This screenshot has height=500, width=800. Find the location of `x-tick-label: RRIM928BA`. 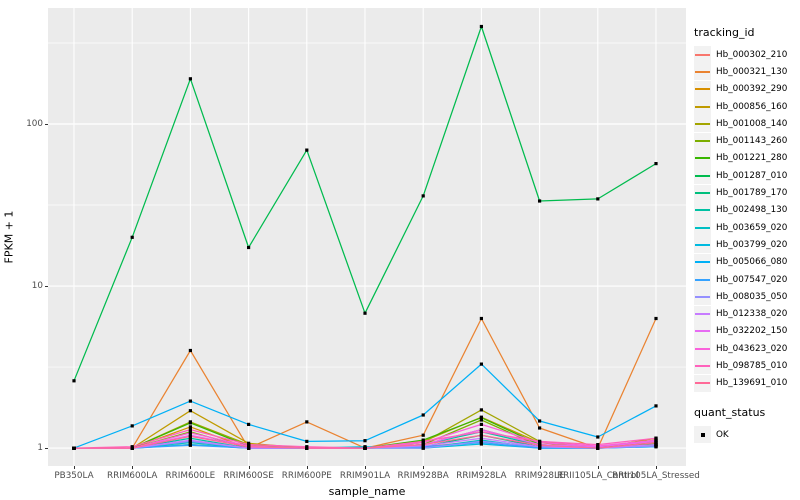

x-tick-label: RRIM928BA is located at coordinates (423, 476).